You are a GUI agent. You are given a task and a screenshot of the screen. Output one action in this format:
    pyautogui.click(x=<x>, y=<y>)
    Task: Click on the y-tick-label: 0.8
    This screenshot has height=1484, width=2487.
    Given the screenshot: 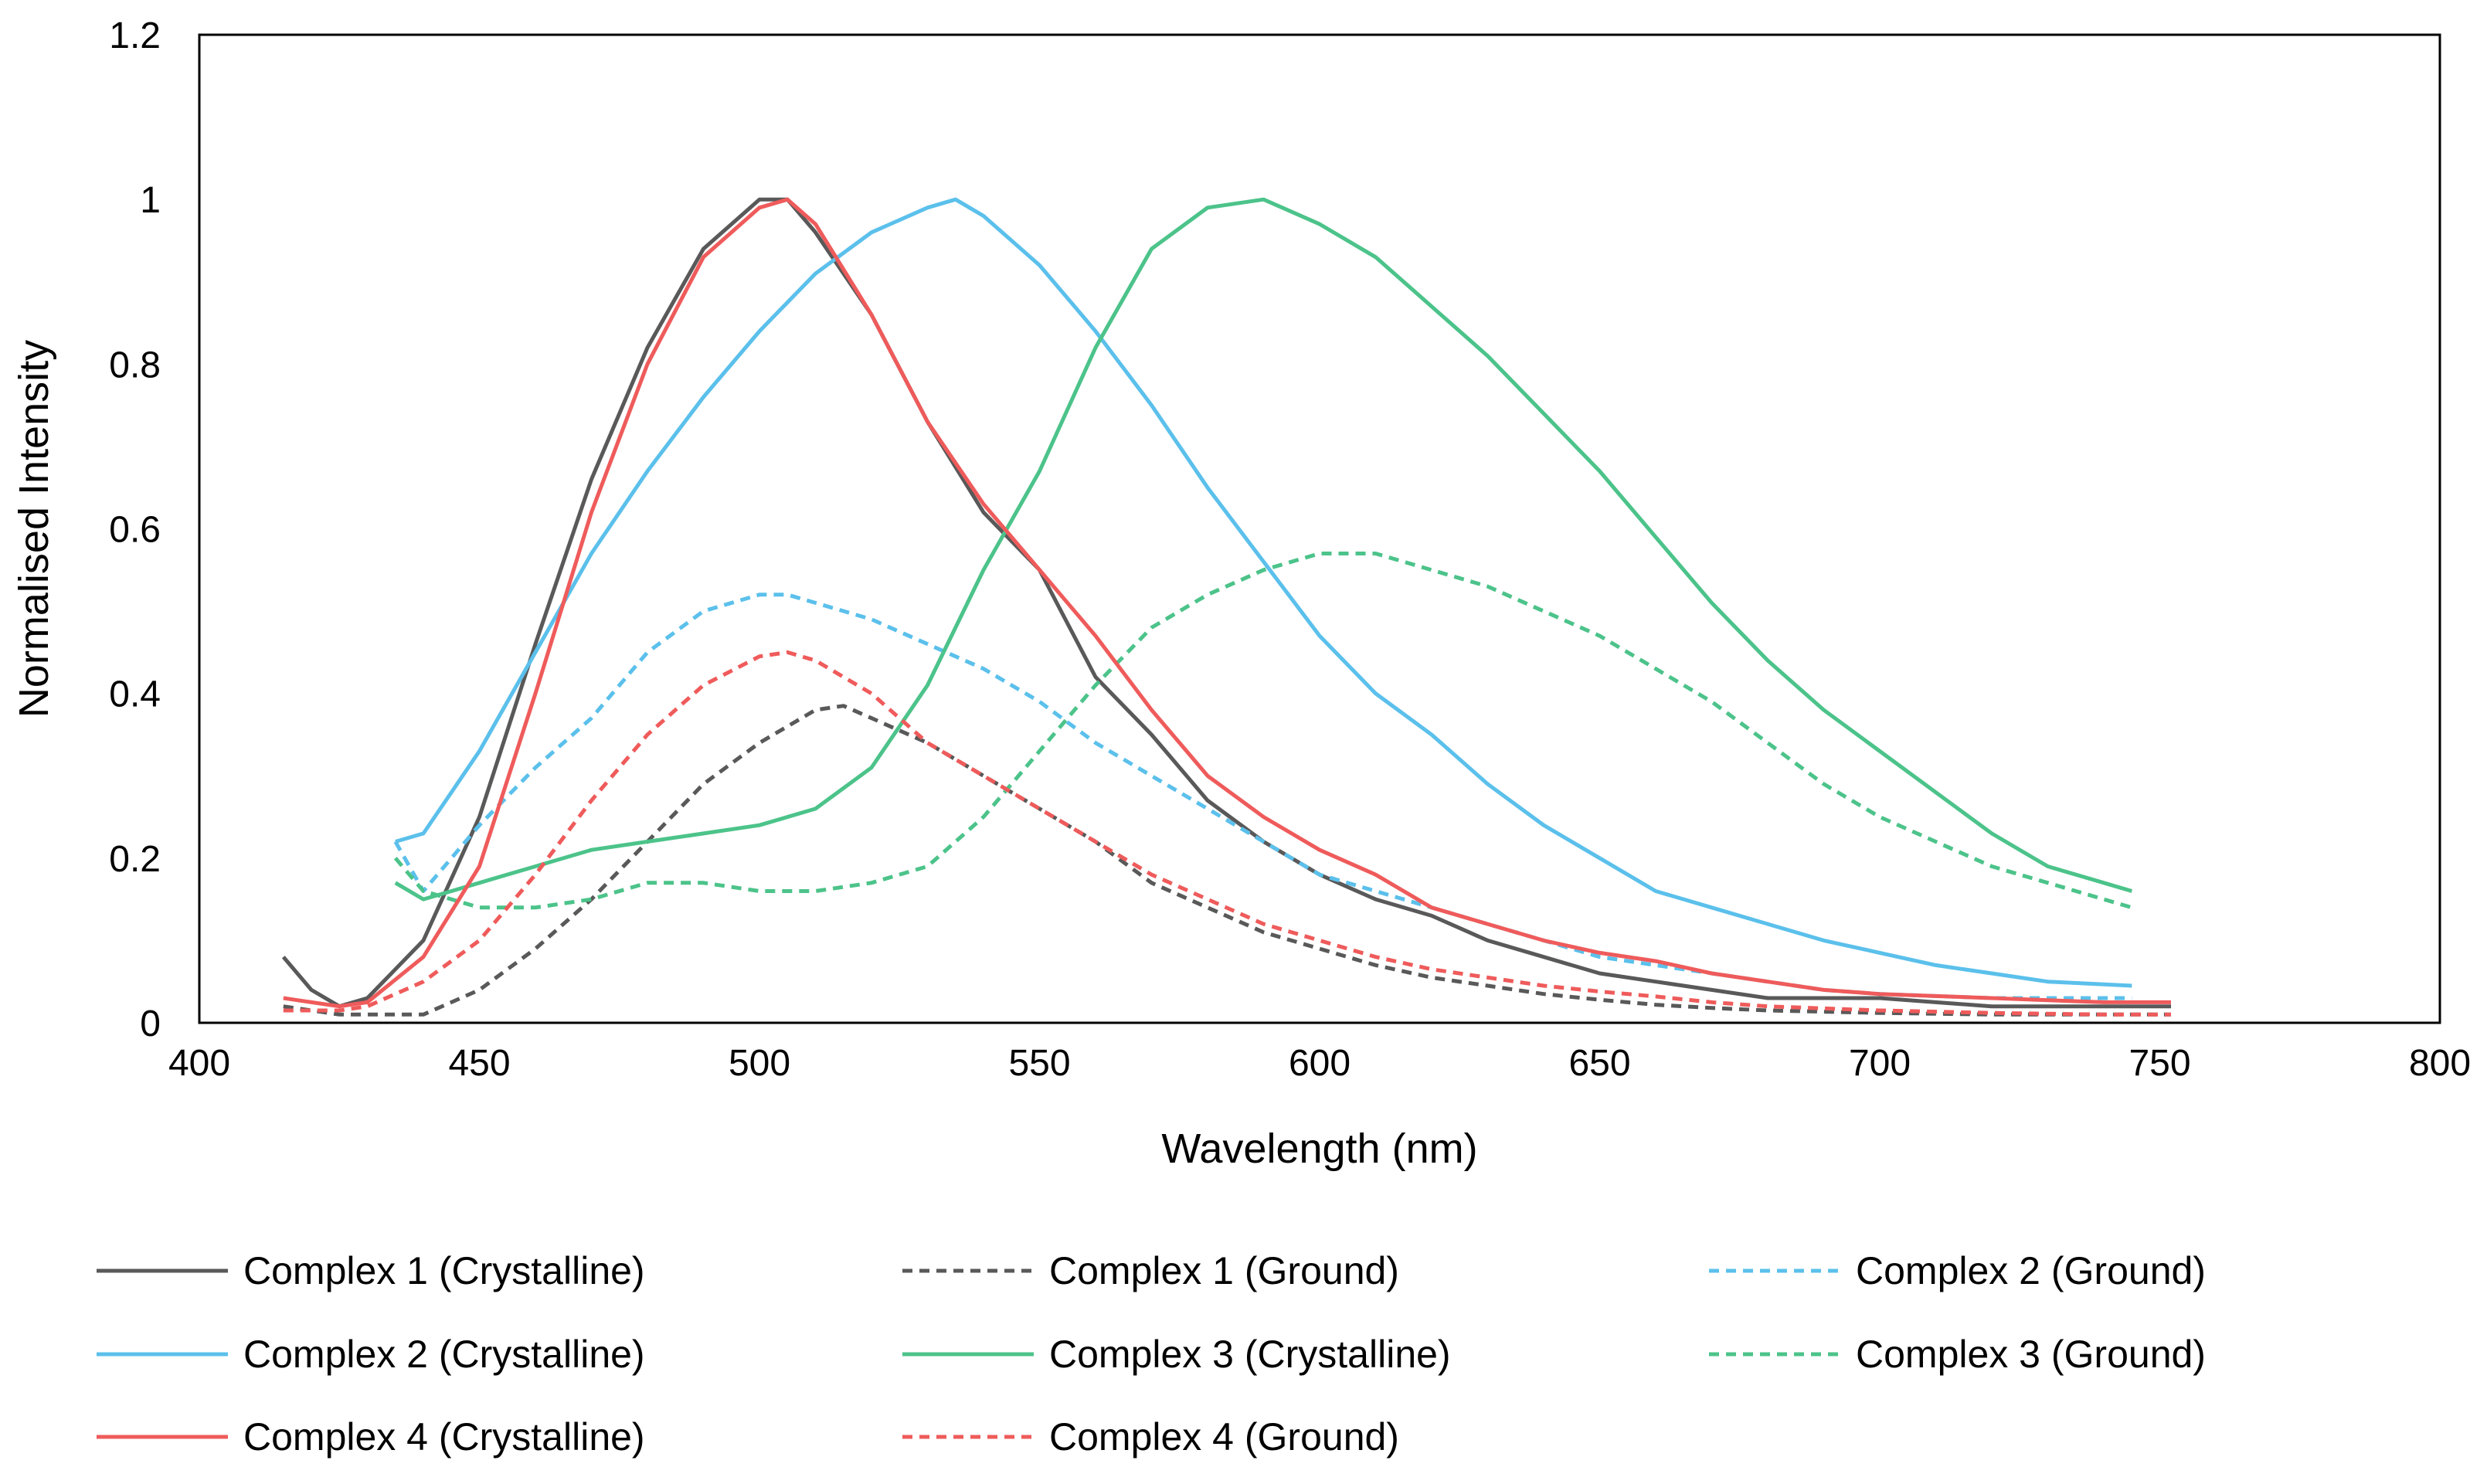 What is the action you would take?
    pyautogui.click(x=135, y=365)
    